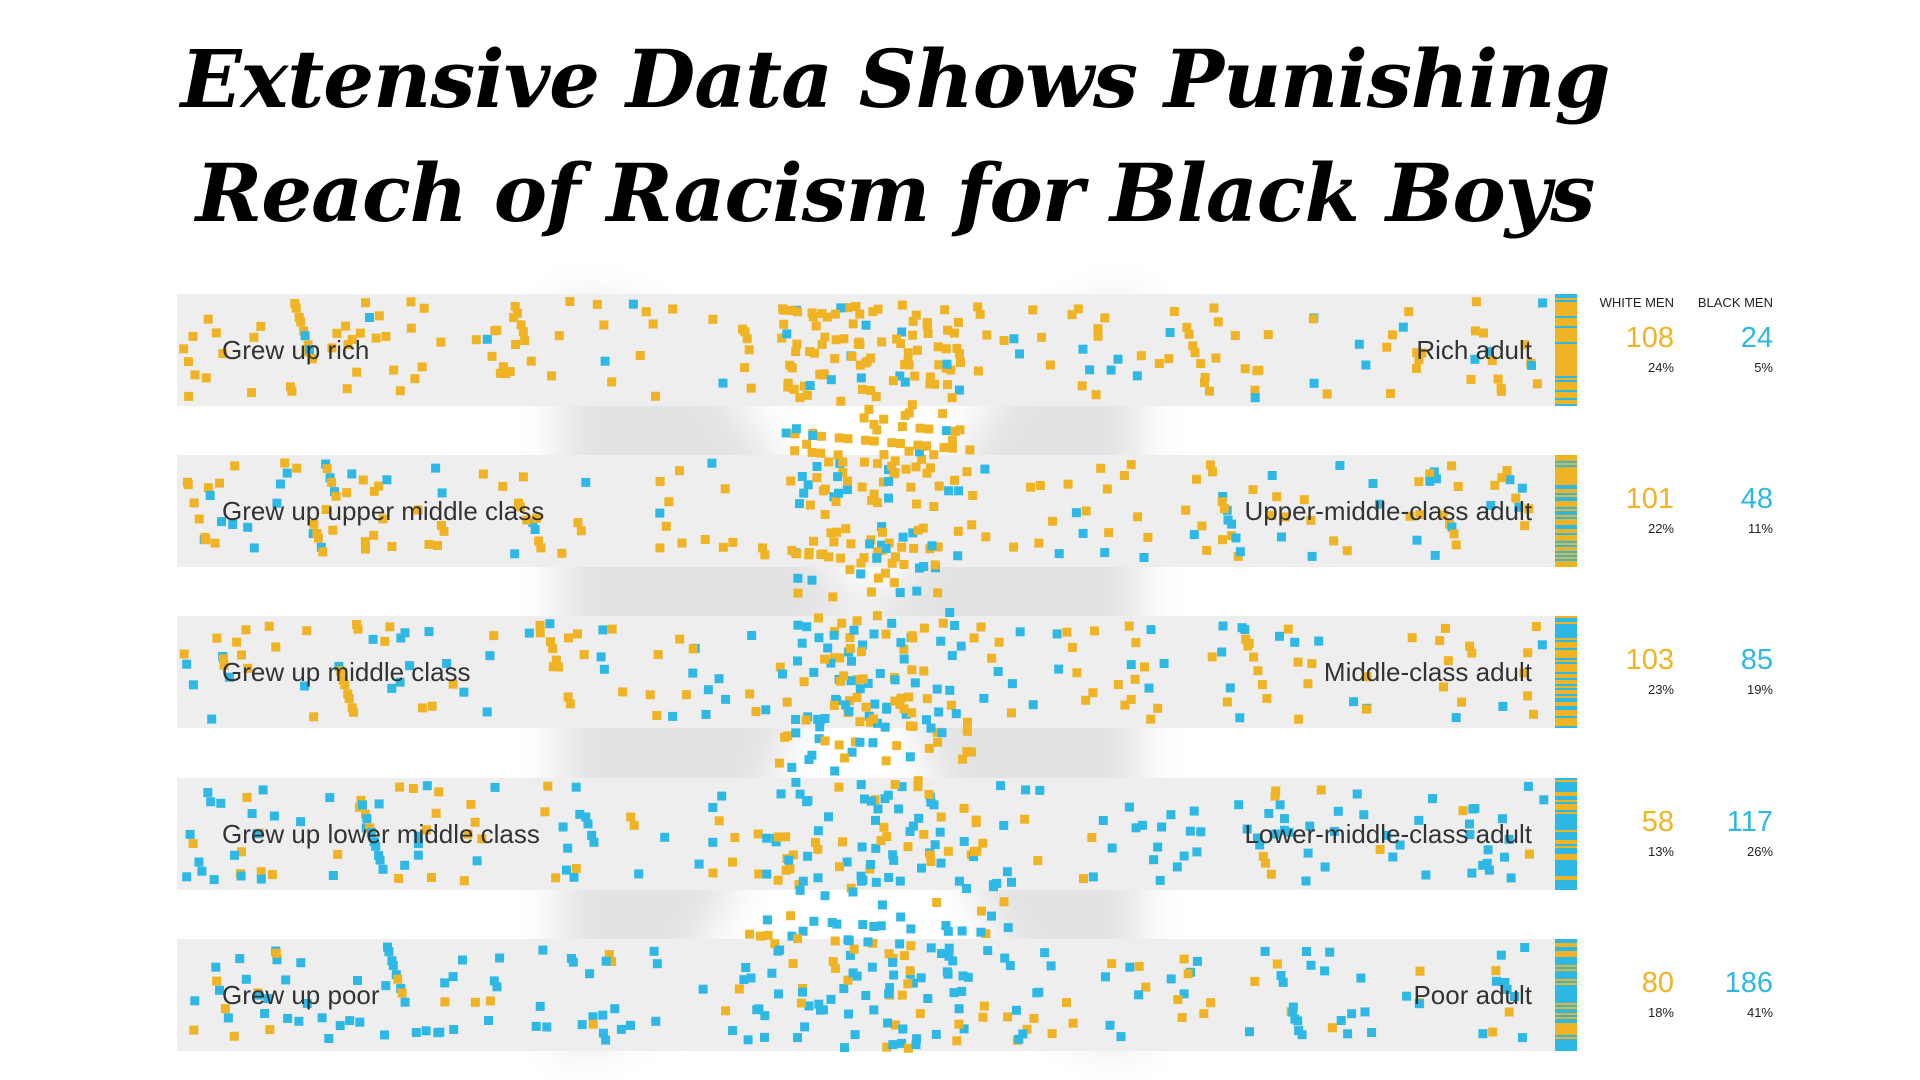 Image resolution: width=1920 pixels, height=1080 pixels. What do you see at coordinates (1388, 511) in the screenshot?
I see `destination-label: Upper-middle-class adult` at bounding box center [1388, 511].